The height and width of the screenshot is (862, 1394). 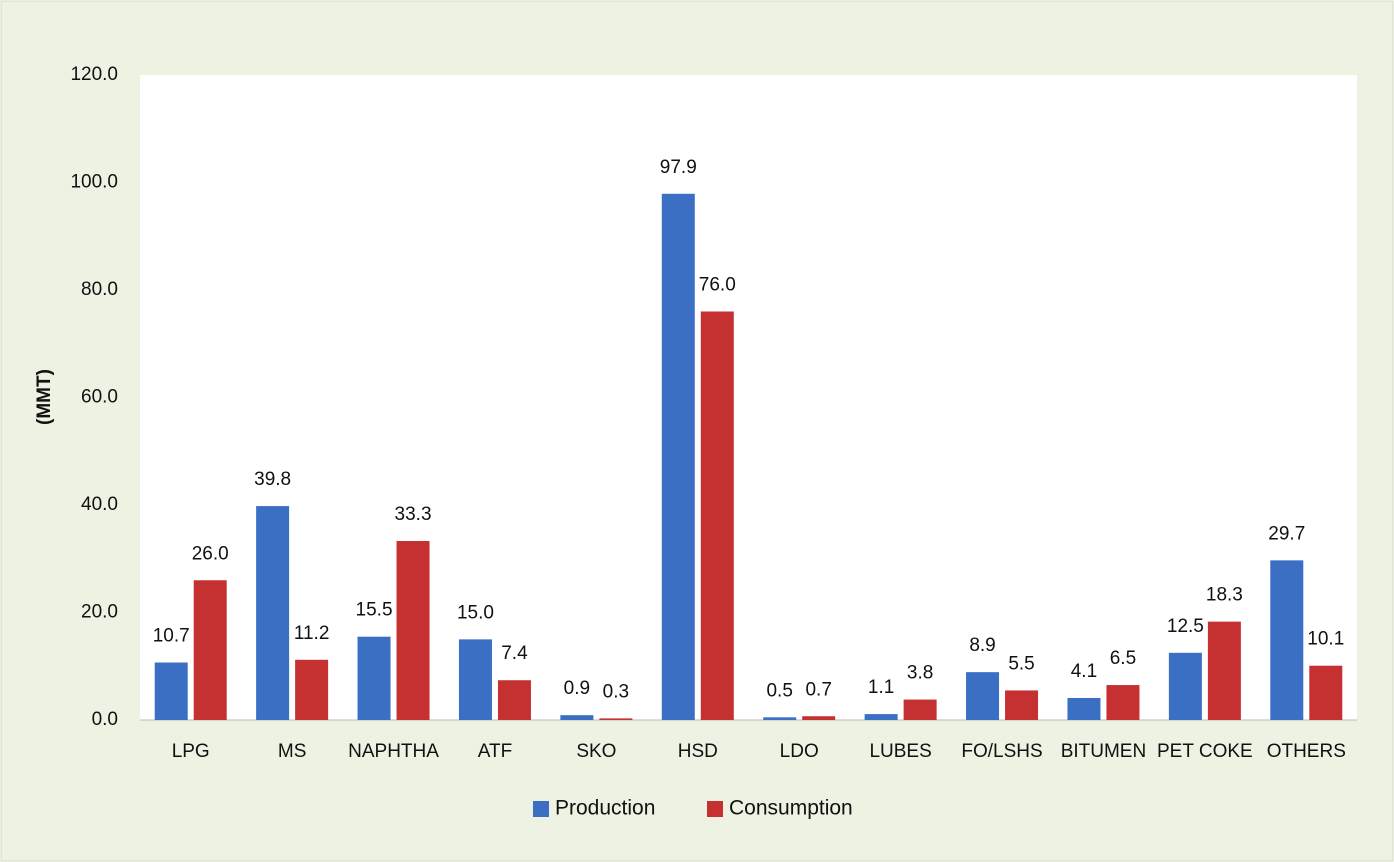 What do you see at coordinates (881, 687) in the screenshot?
I see `data-label: 1.1` at bounding box center [881, 687].